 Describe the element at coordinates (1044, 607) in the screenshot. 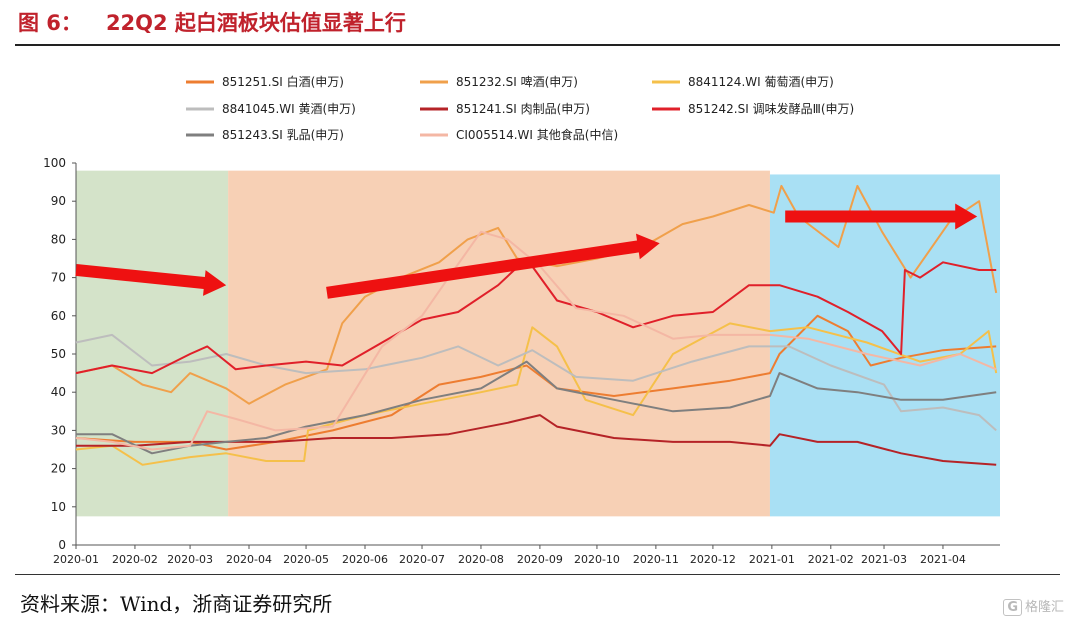

I see `watermark-text: 格隆汇` at that location.